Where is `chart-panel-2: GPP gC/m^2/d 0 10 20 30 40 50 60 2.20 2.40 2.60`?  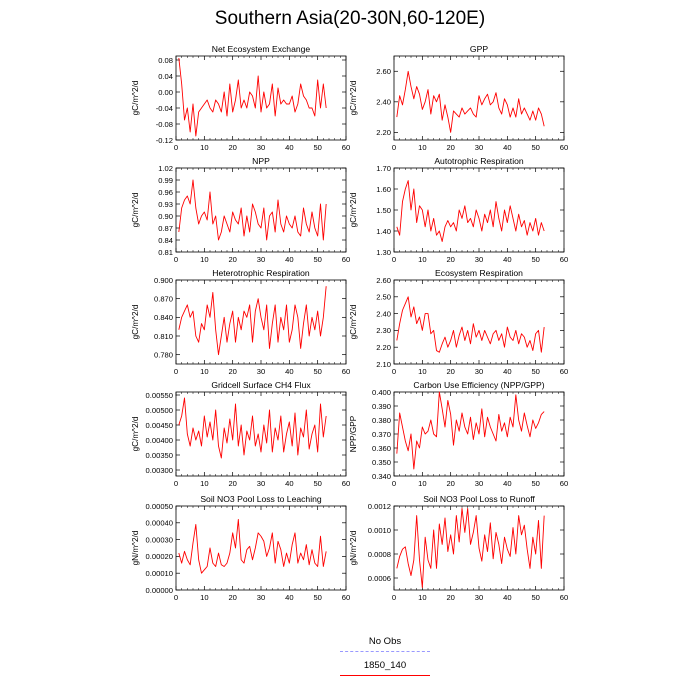
chart-panel-2: GPP gC/m^2/d 0 10 20 30 40 50 60 2.20 2.40 2.60 is located at coordinates (458, 98).